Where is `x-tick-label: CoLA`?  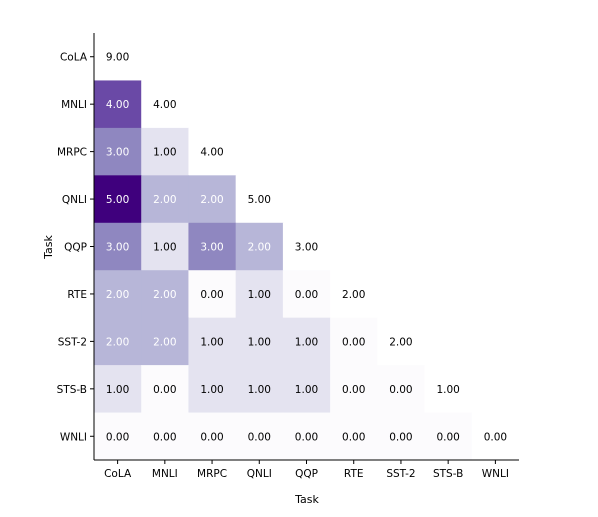
x-tick-label: CoLA is located at coordinates (118, 474).